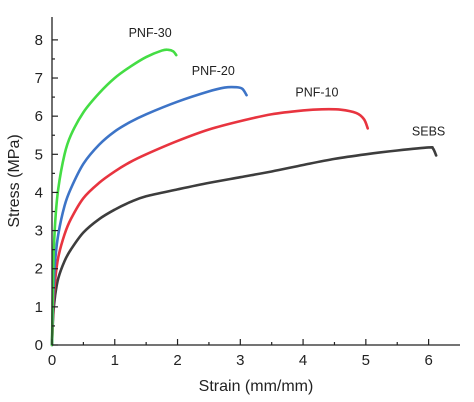  I want to click on x-axis-ticks: 0 1 2 3 4 5 6, so click(240, 354).